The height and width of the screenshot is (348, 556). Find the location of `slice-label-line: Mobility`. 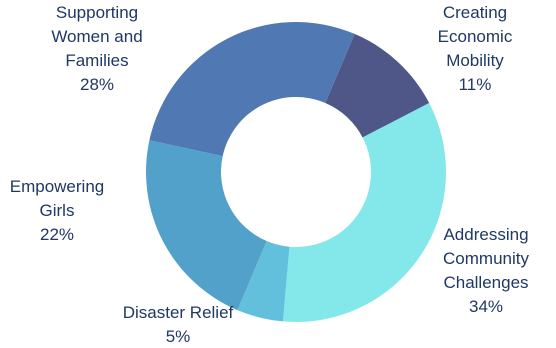

slice-label-line: Mobility is located at coordinates (475, 60).